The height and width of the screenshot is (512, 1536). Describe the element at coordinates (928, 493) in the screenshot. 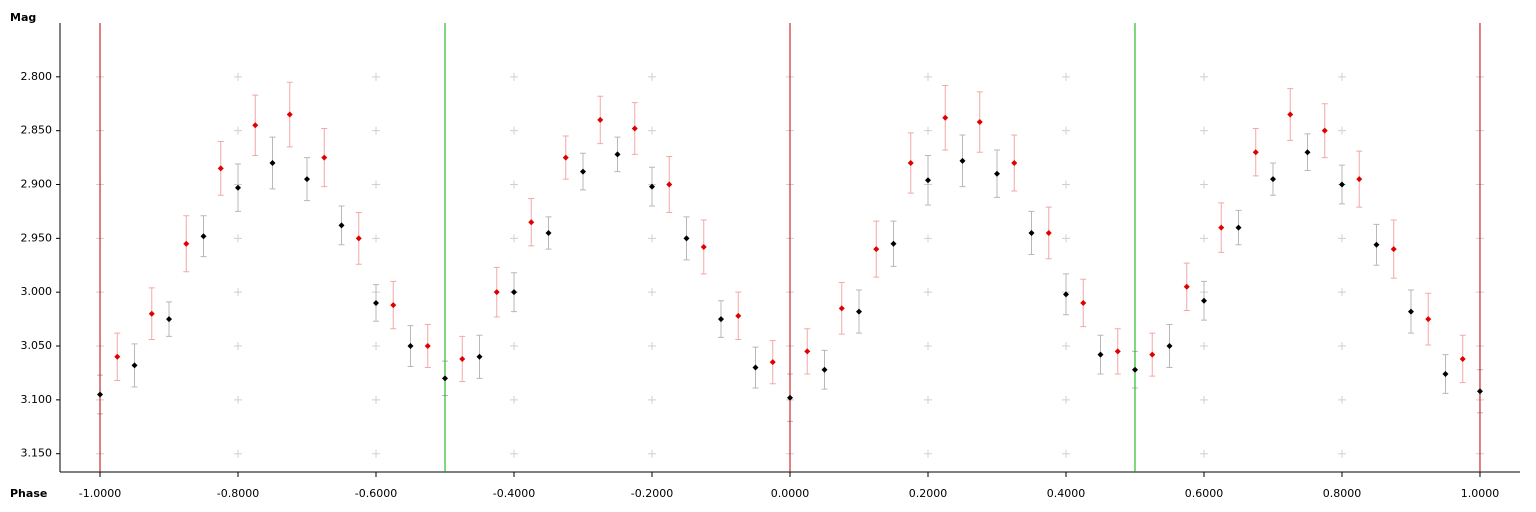

I see `x-tick-label: 0.2000` at that location.